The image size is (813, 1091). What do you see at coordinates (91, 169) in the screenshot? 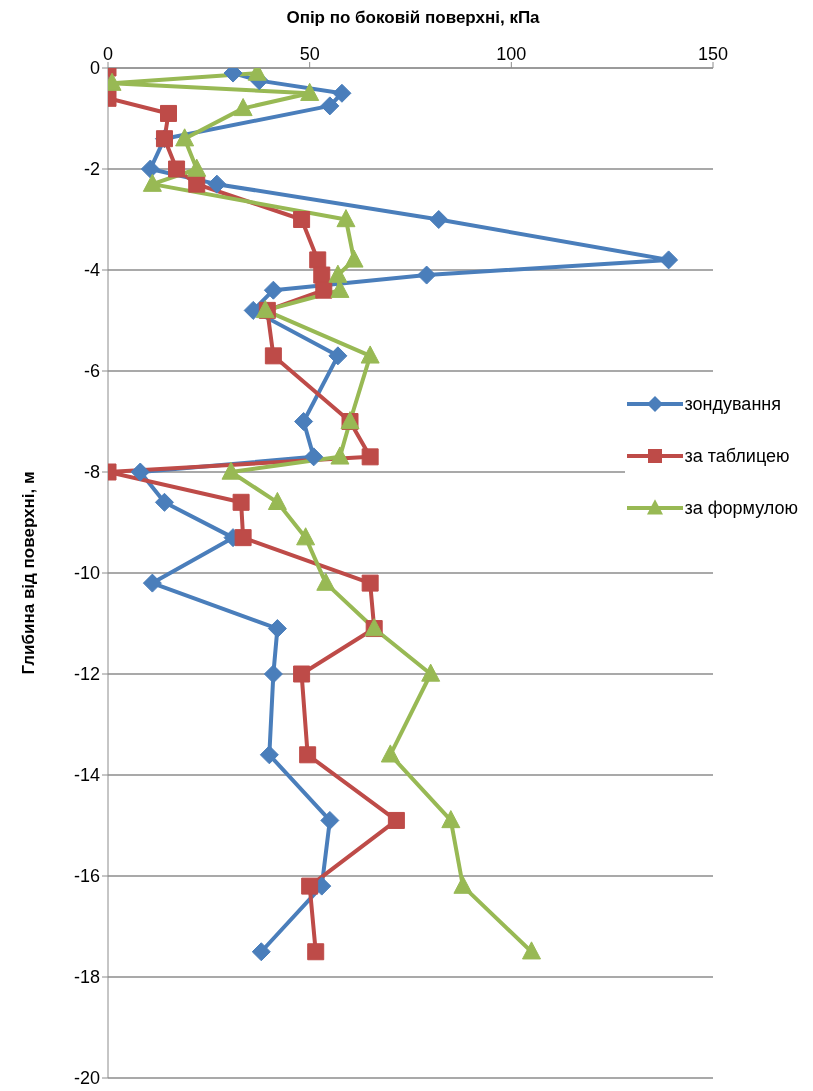
I see `y-tick-label: -2` at bounding box center [91, 169].